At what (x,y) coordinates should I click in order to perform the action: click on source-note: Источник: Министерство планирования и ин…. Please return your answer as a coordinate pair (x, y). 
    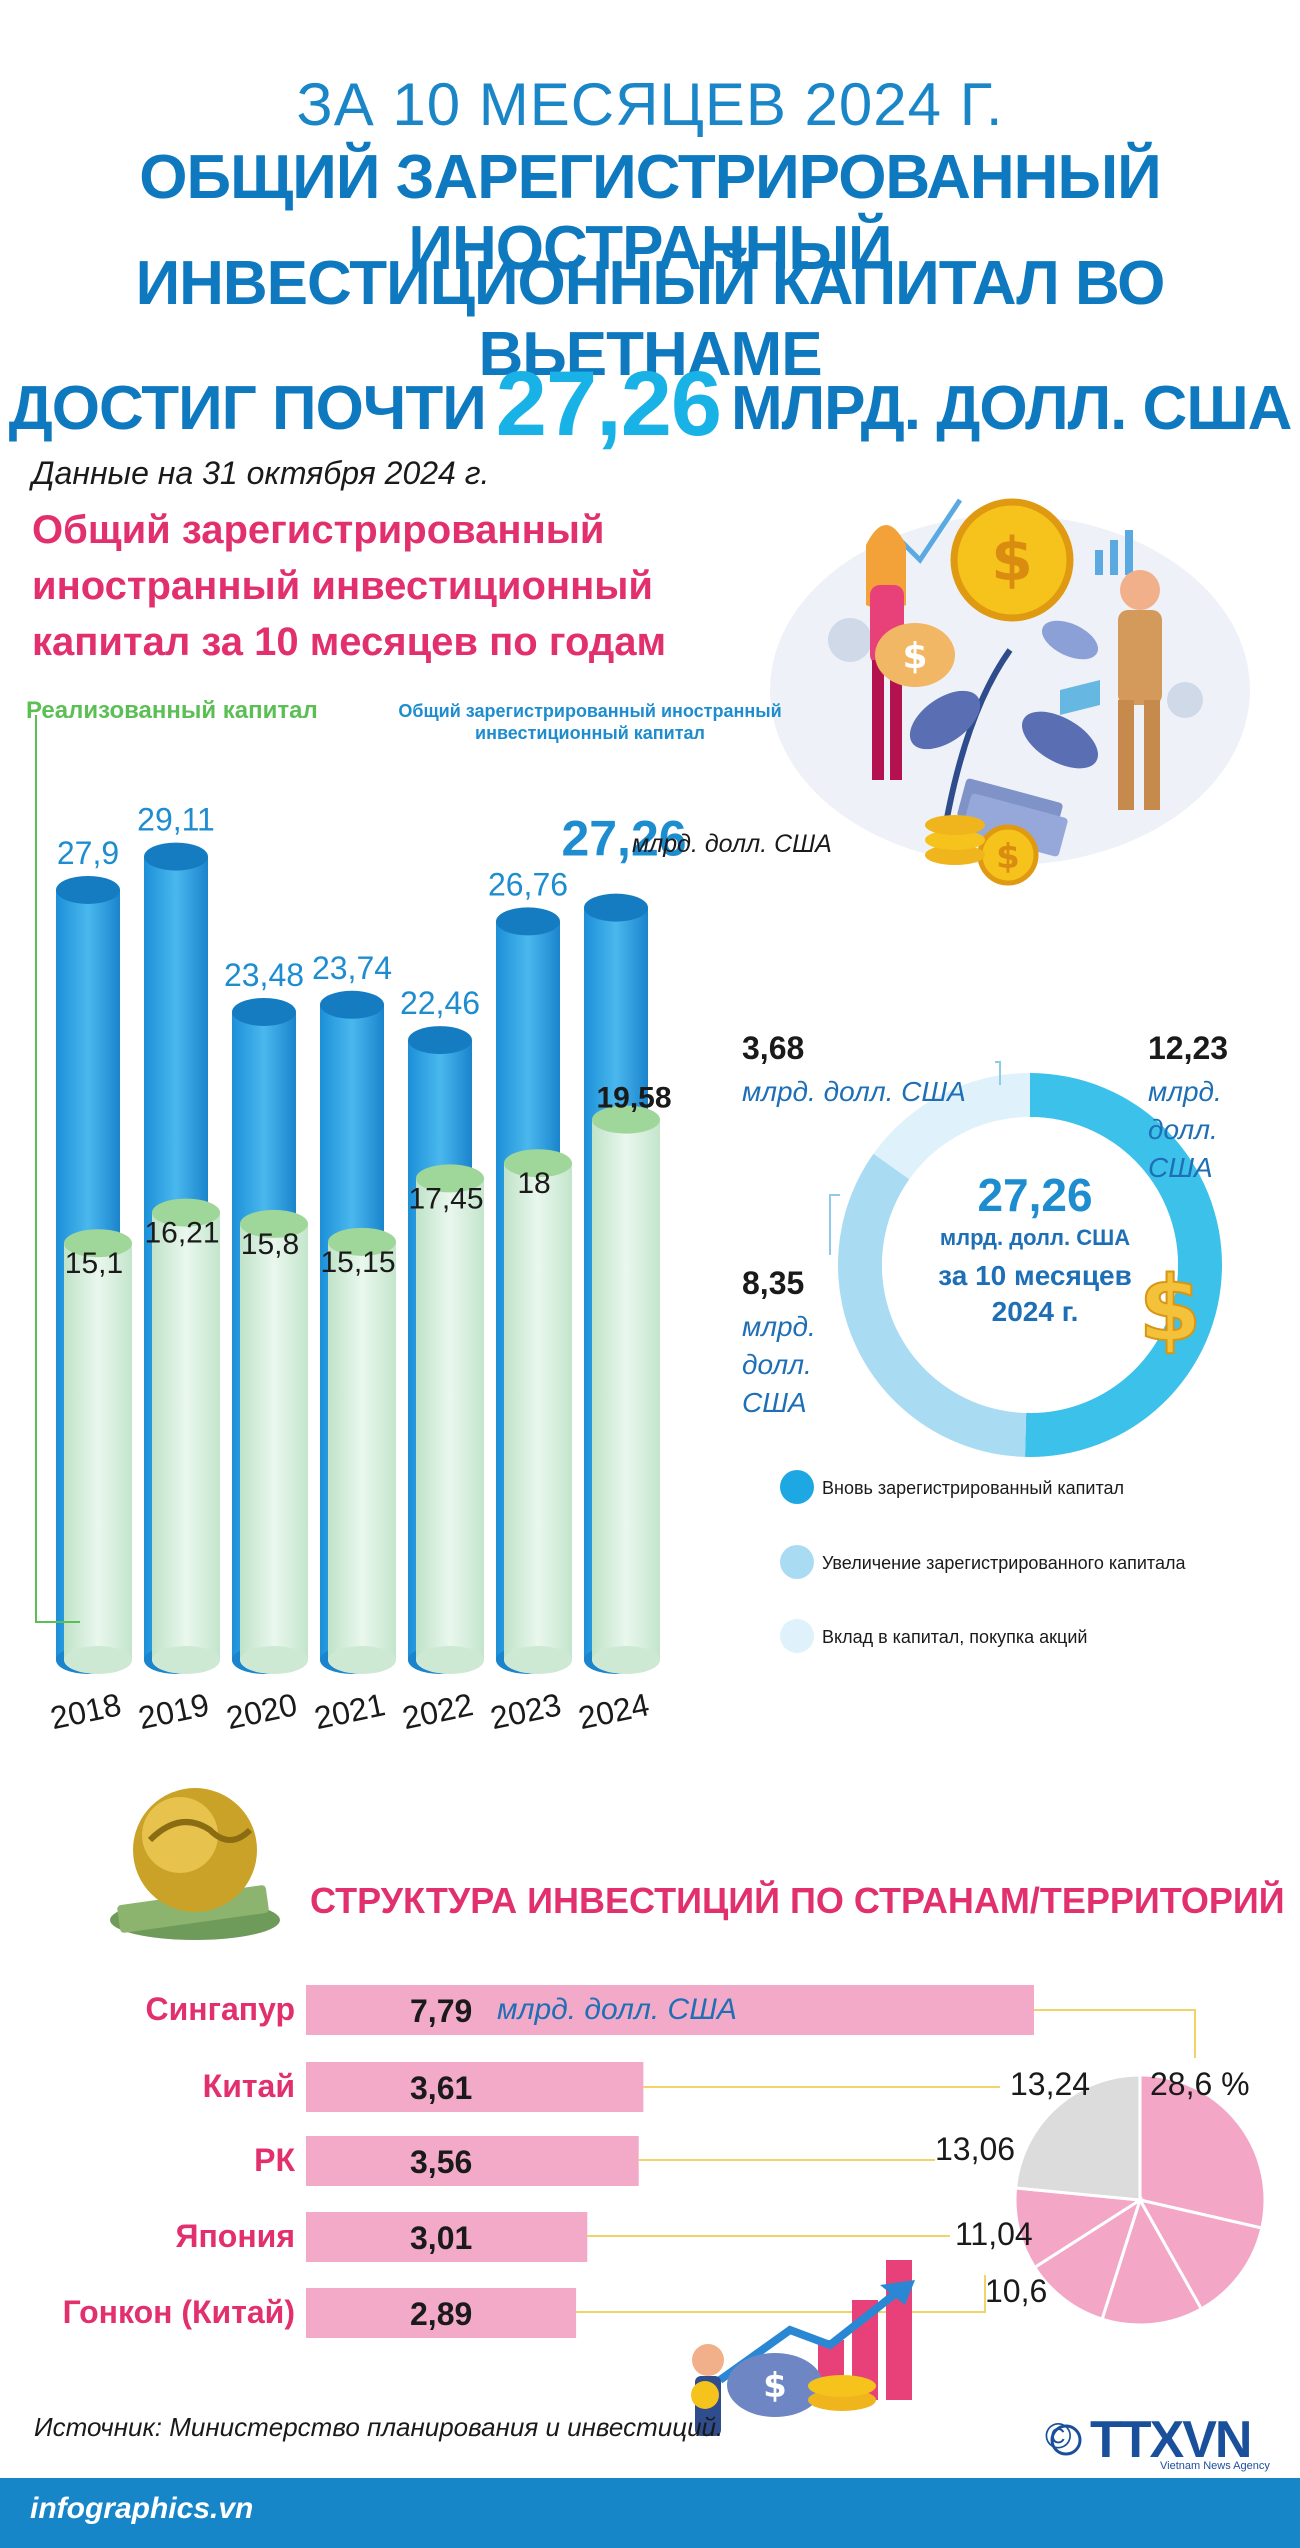
    Looking at the image, I should click on (378, 2427).